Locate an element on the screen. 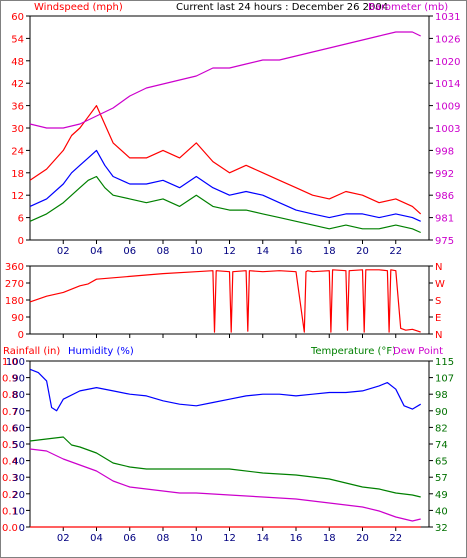 The width and height of the screenshot is (467, 558). y-tick-label: 1026 is located at coordinates (447, 39).